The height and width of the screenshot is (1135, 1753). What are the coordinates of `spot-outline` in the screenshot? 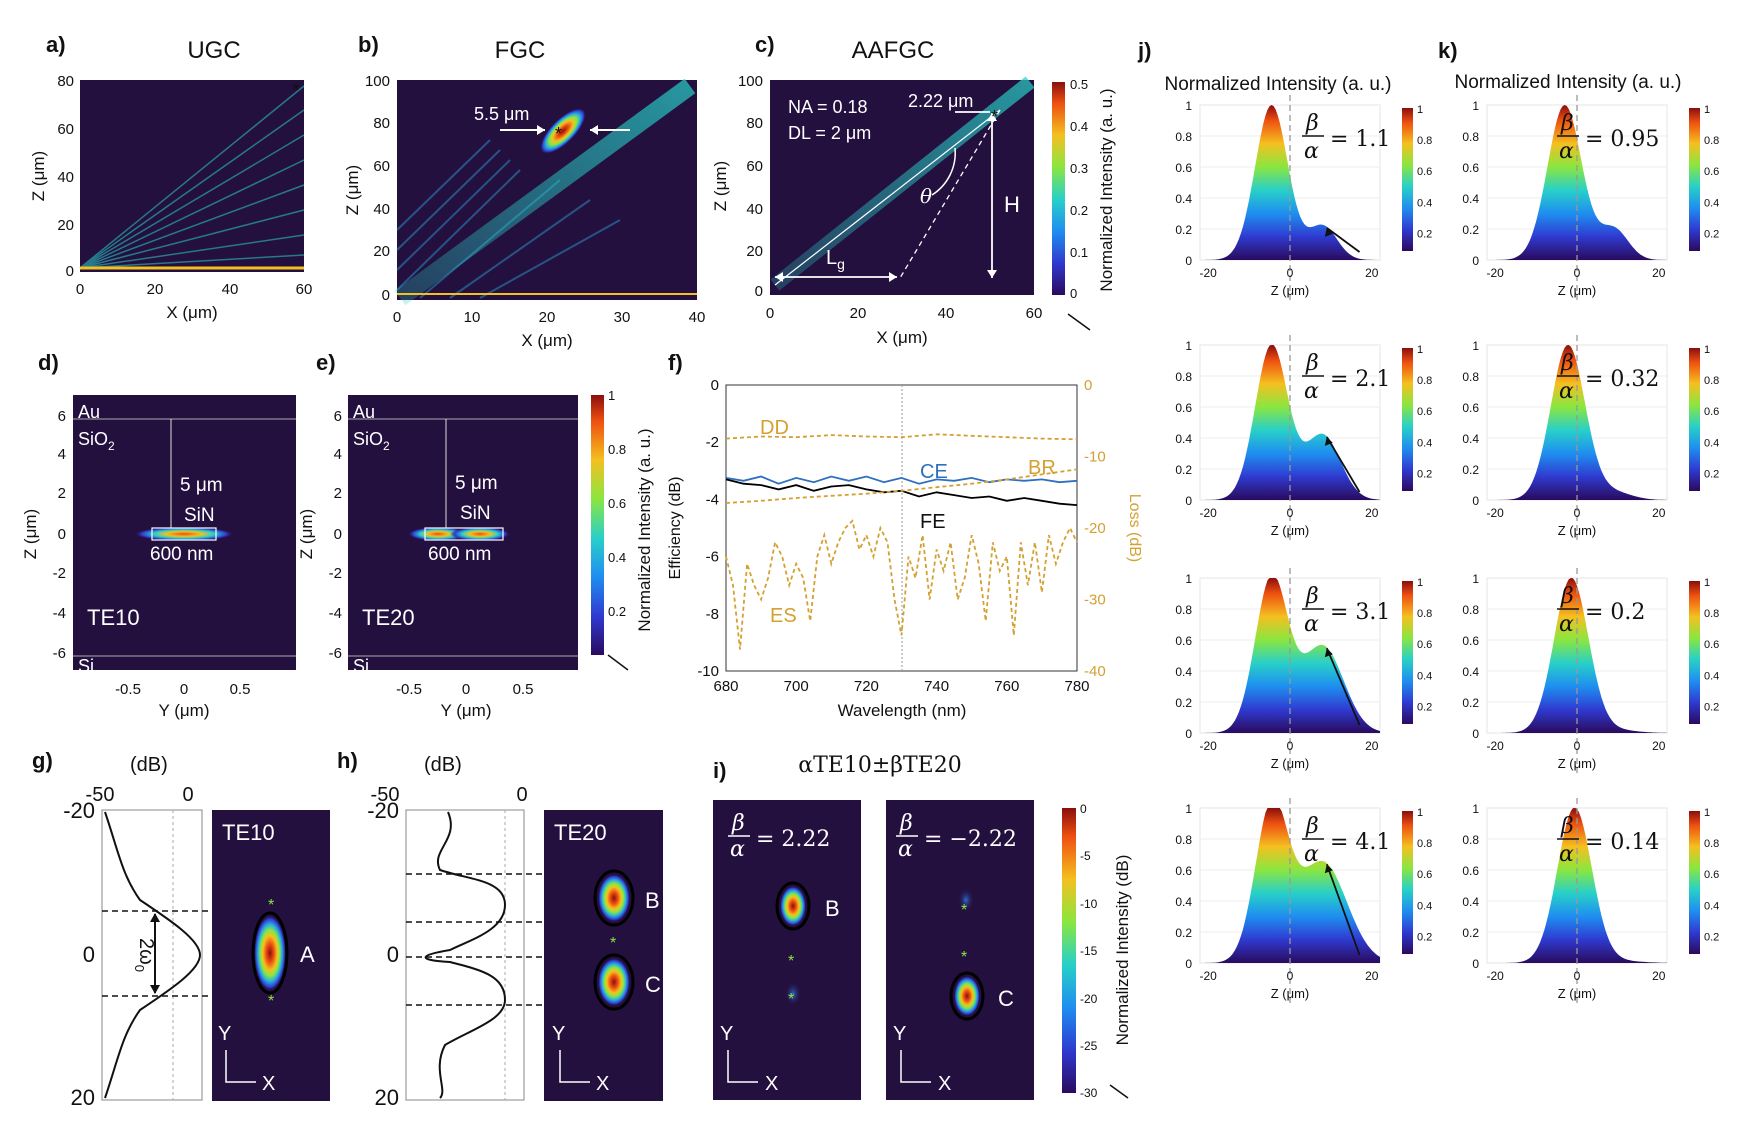 It's located at (614, 898).